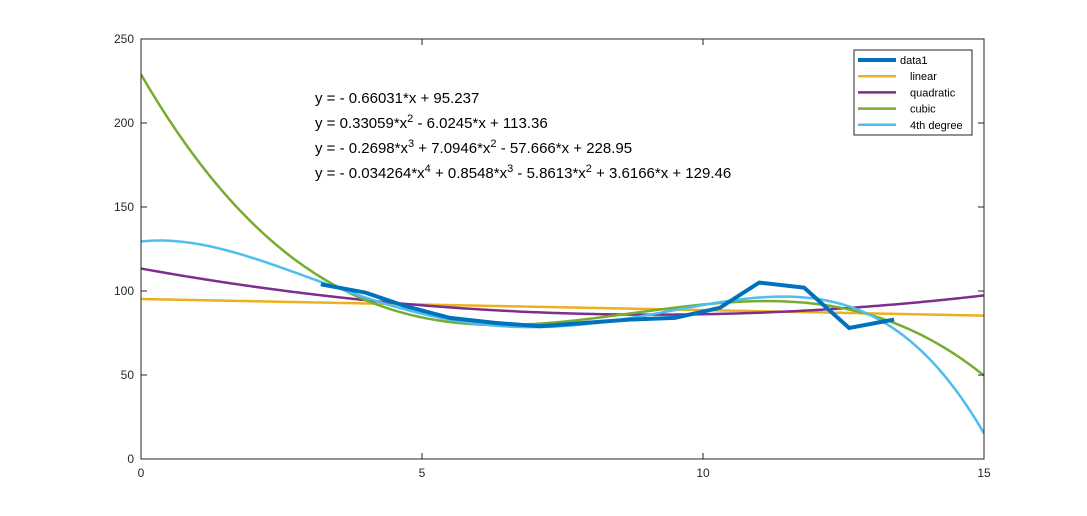 This screenshot has height=516, width=1087. Describe the element at coordinates (124, 291) in the screenshot. I see `y-tick-label: 100` at that location.